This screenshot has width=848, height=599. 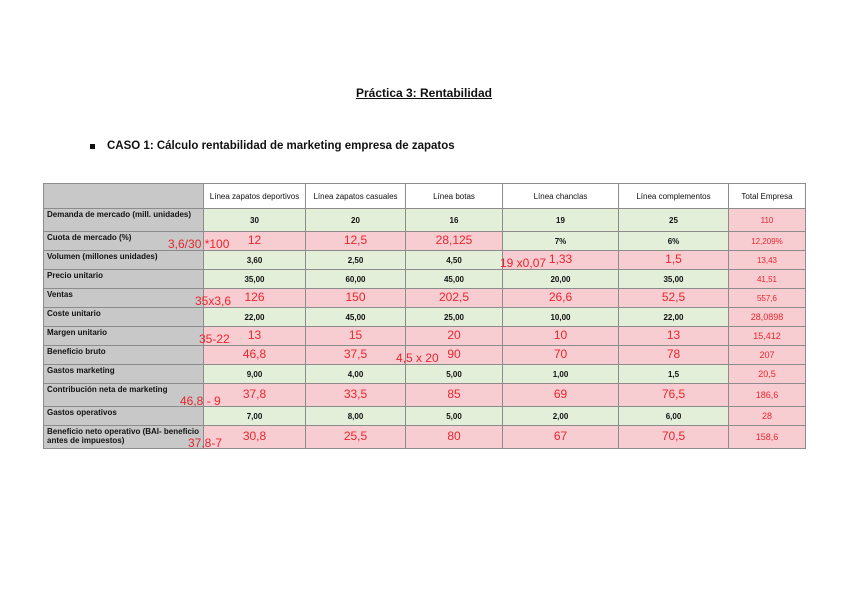 I want to click on table-row: Gastos operativos 7,00 8,00 5,00 2,00 6,00 28, so click(x=424, y=416).